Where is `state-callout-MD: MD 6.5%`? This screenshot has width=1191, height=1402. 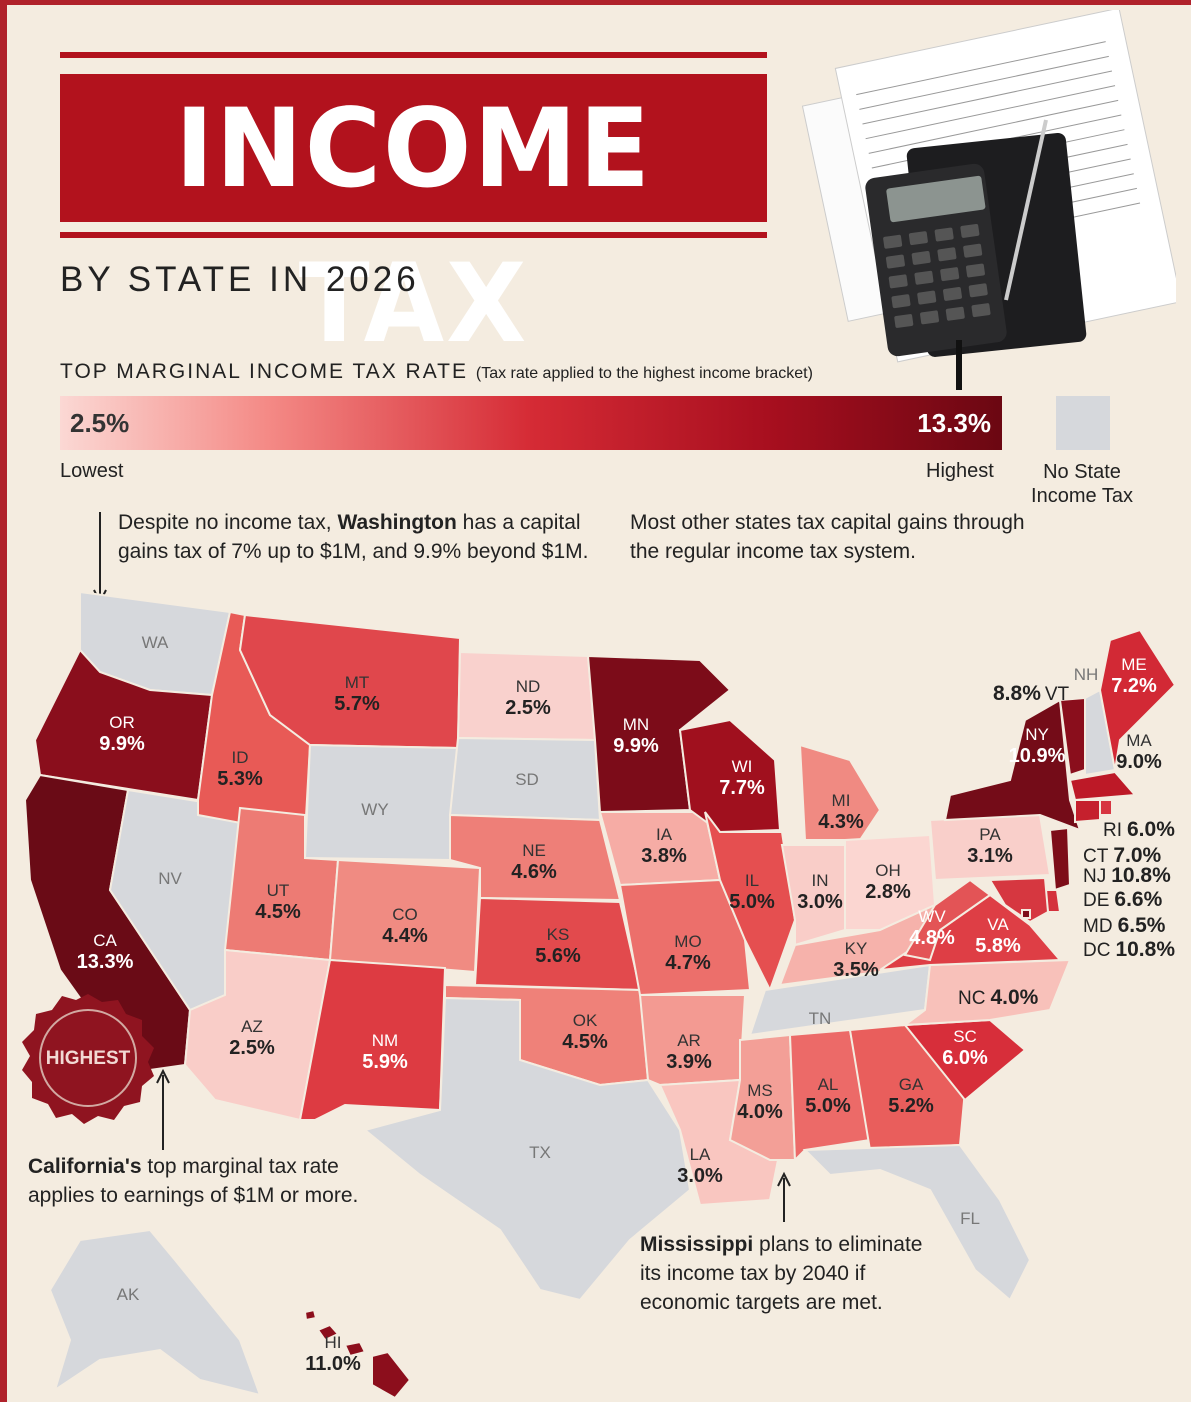 state-callout-MD: MD 6.5% is located at coordinates (1124, 925).